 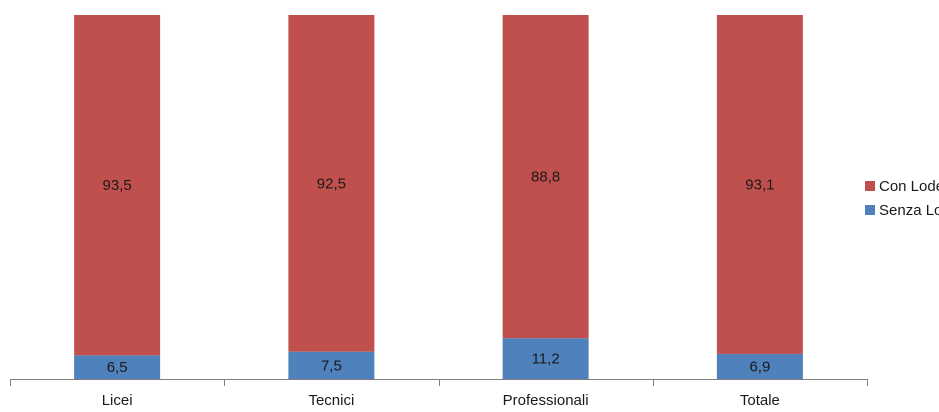 I want to click on legend-swatch-con-lode, so click(x=870, y=186).